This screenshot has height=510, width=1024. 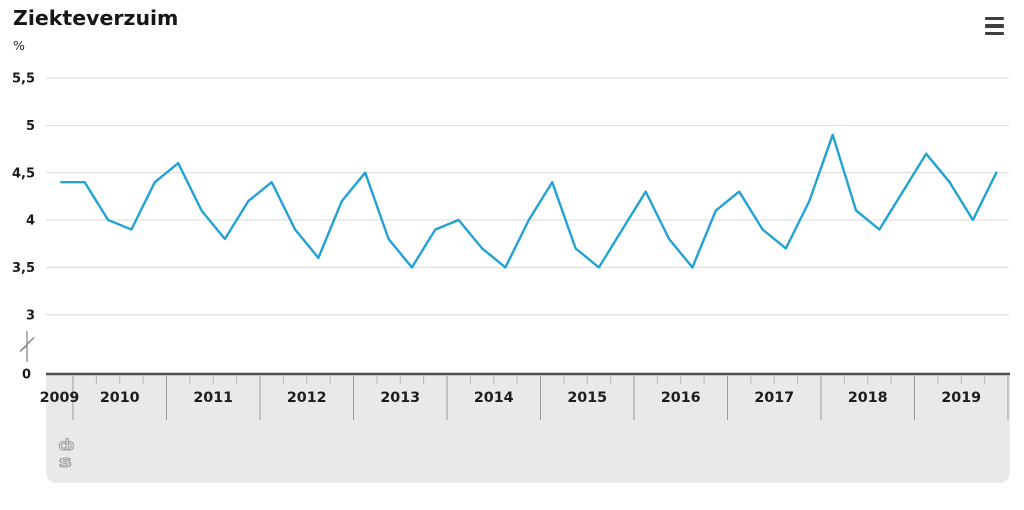 I want to click on x-axis-year-label: 2019, so click(x=961, y=398).